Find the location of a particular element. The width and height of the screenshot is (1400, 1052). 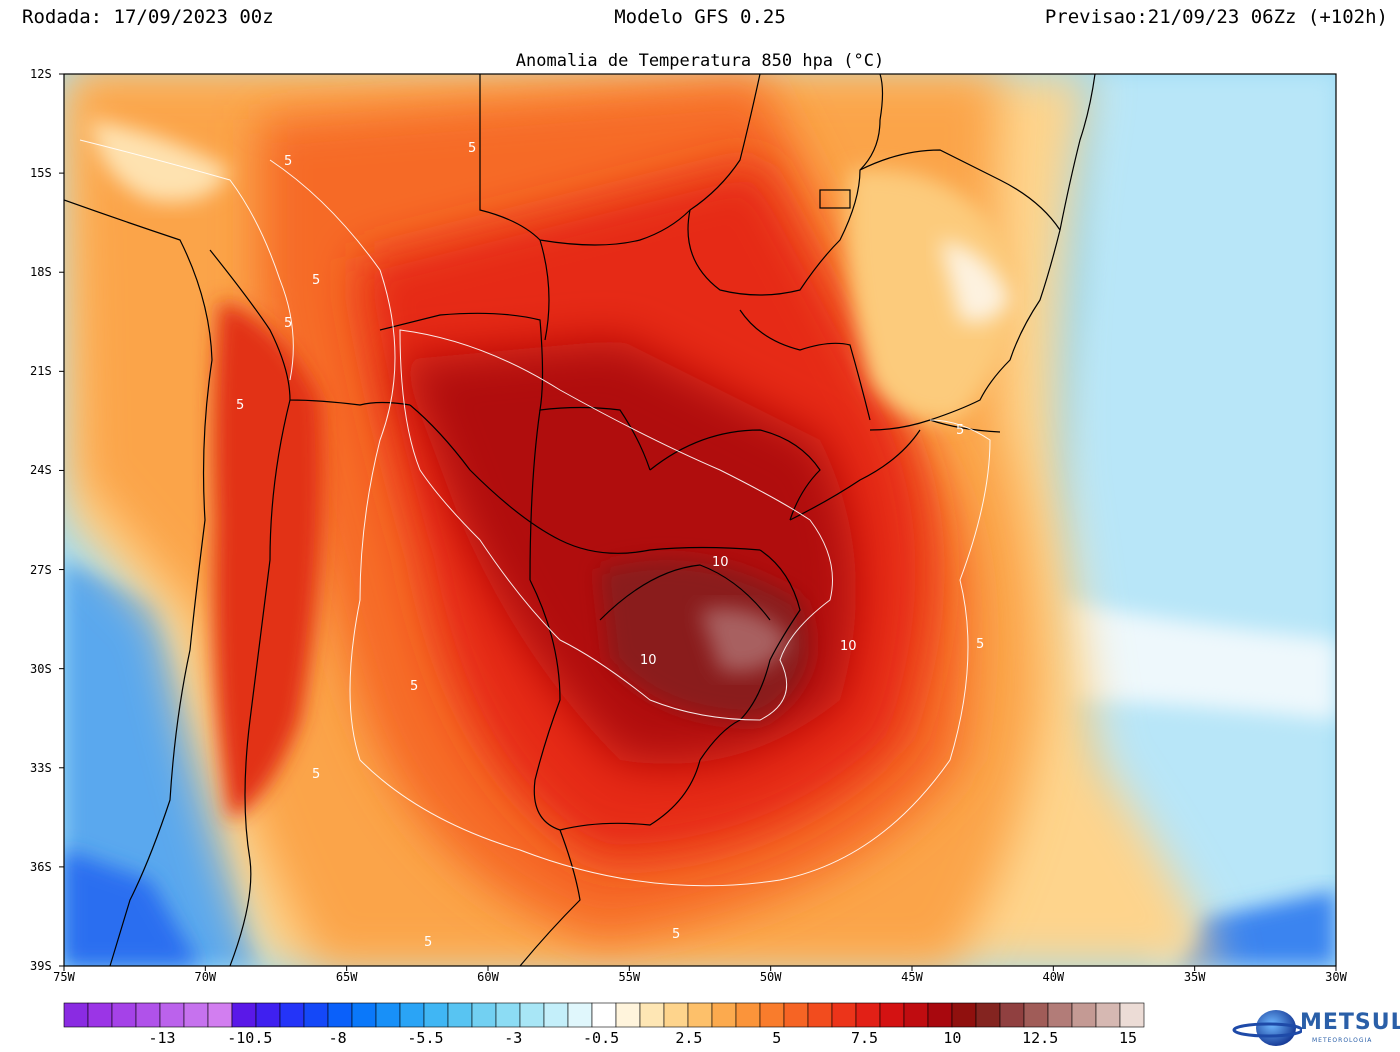

colorbar-label: -5.5 is located at coordinates (425, 1038).